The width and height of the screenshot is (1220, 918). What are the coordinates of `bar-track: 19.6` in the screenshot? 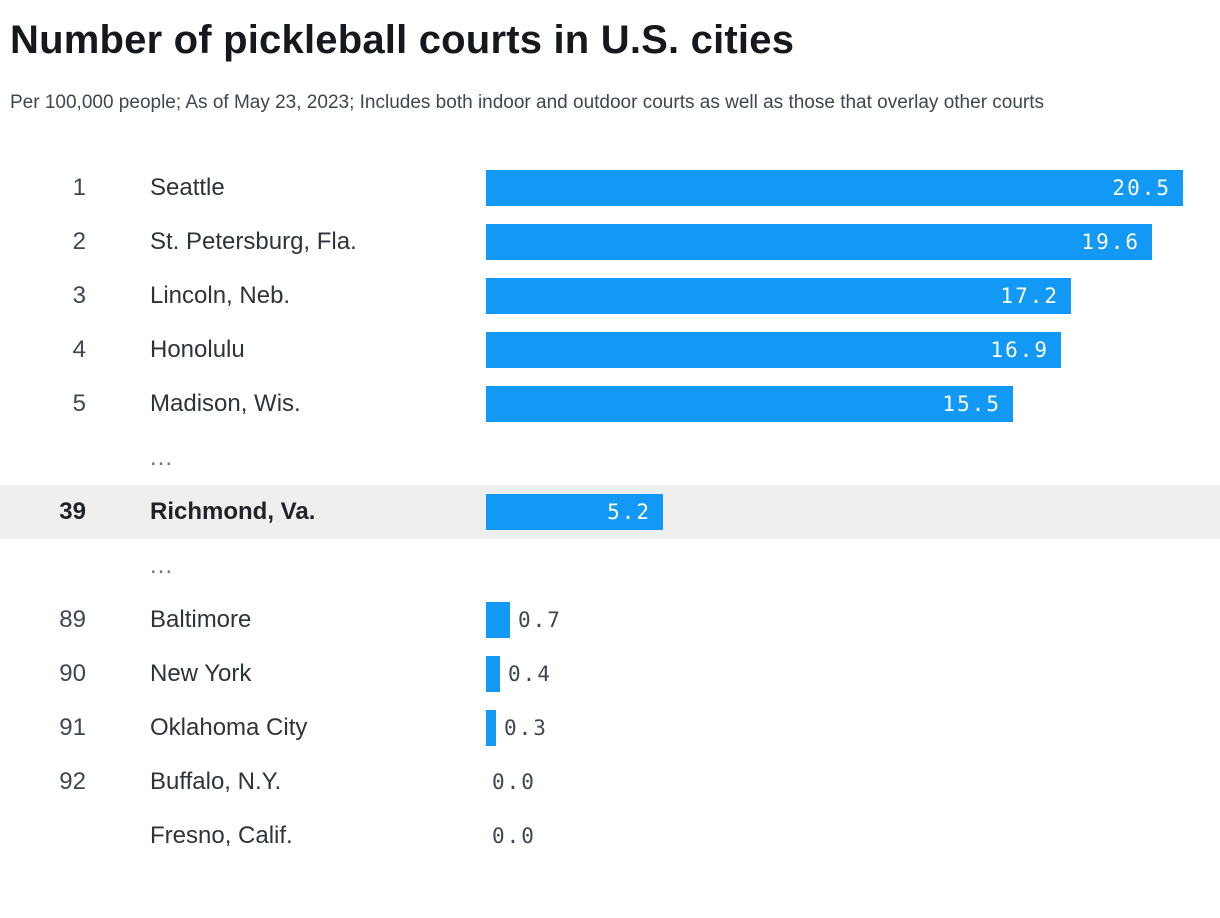 It's located at (834, 242).